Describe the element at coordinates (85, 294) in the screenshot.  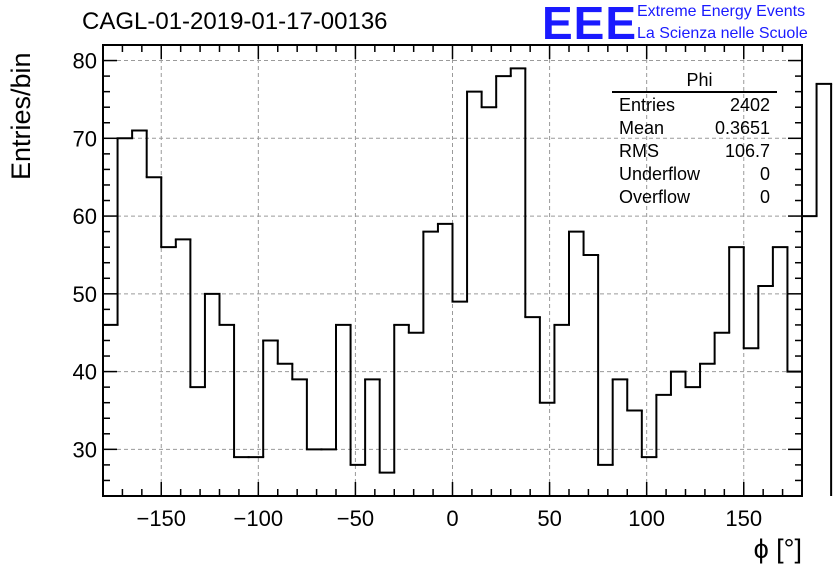
I see `y-tick-label: 50` at that location.